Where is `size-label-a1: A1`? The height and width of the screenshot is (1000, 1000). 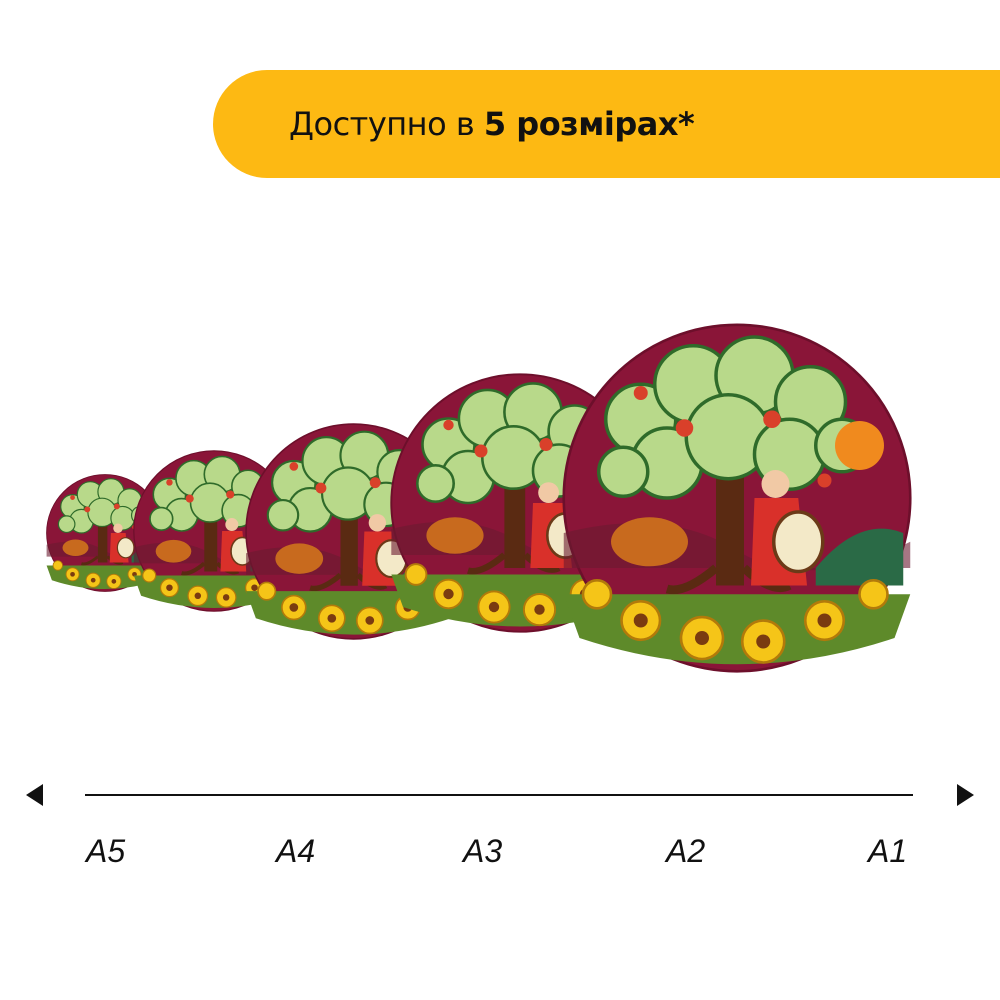 size-label-a1: A1 is located at coordinates (888, 851).